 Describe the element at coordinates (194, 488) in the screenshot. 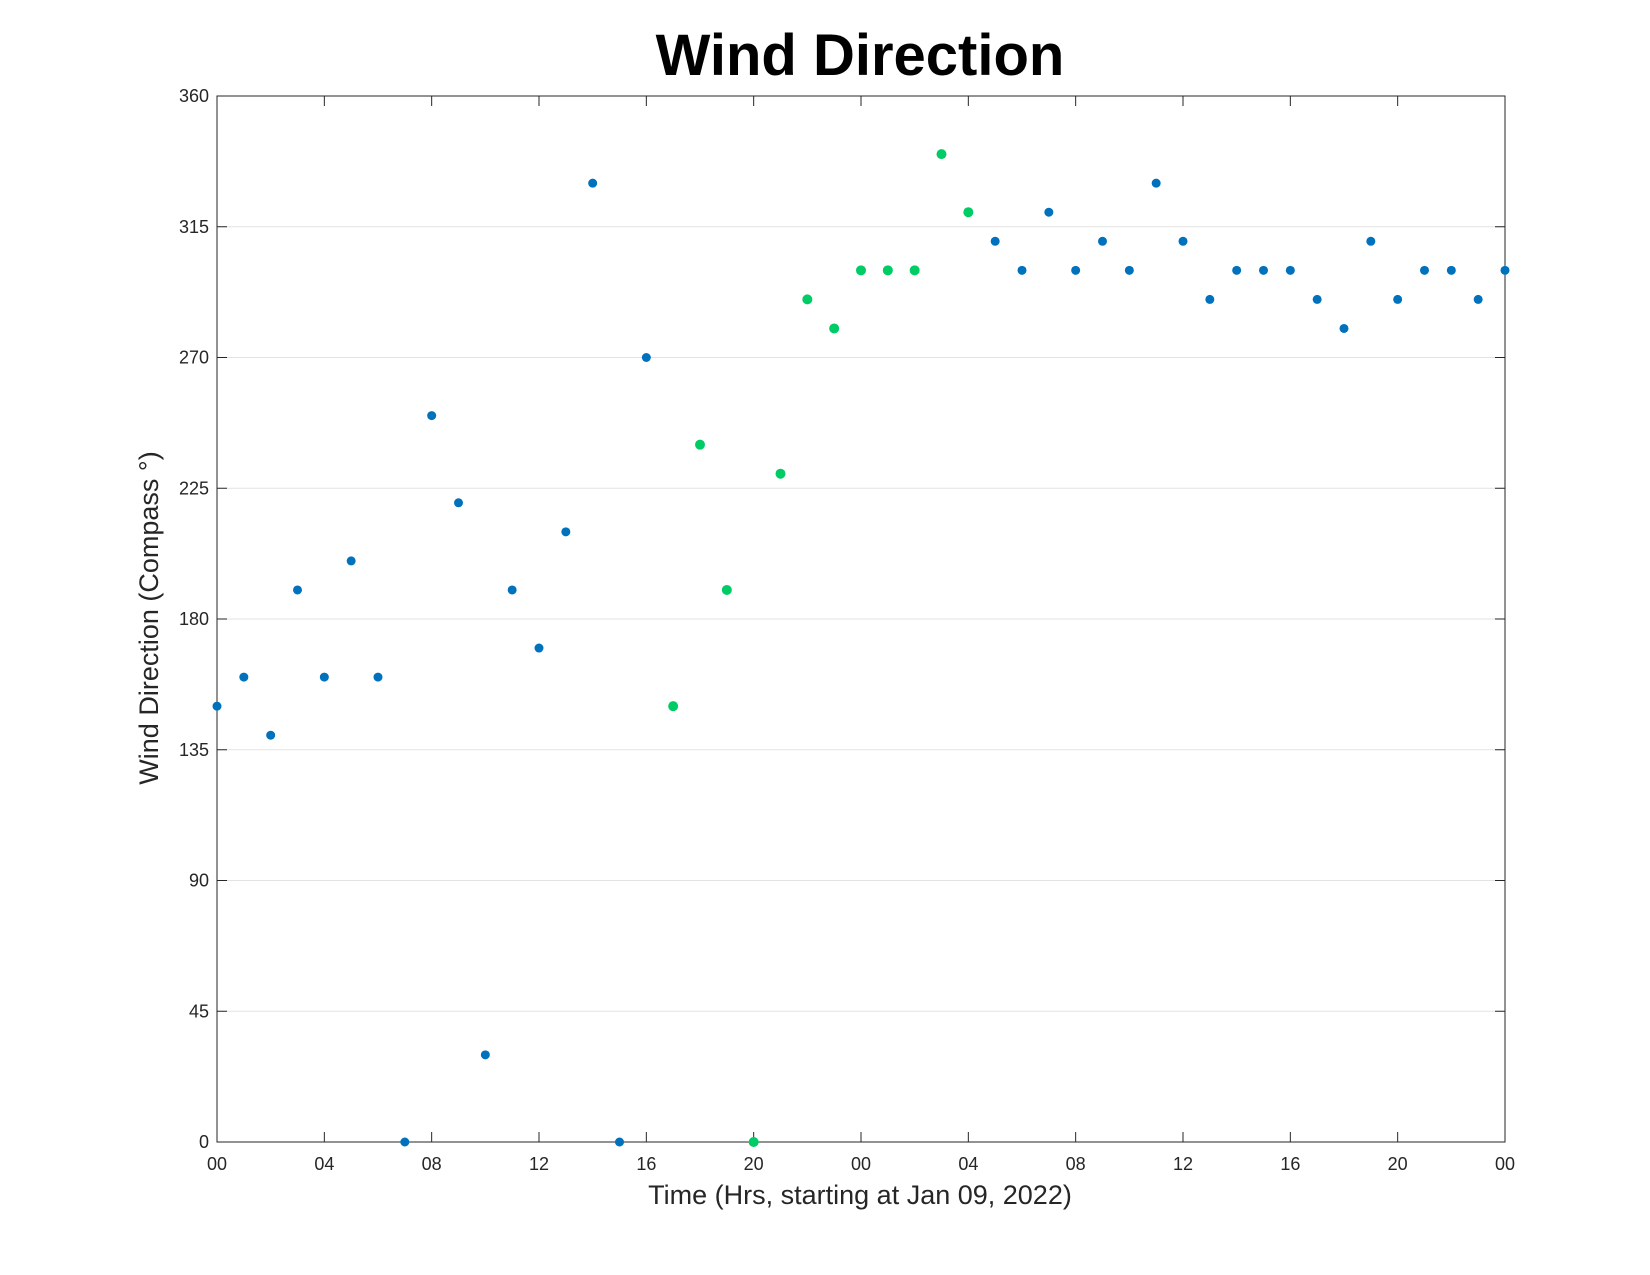

I see `y-tick-label: 225` at that location.